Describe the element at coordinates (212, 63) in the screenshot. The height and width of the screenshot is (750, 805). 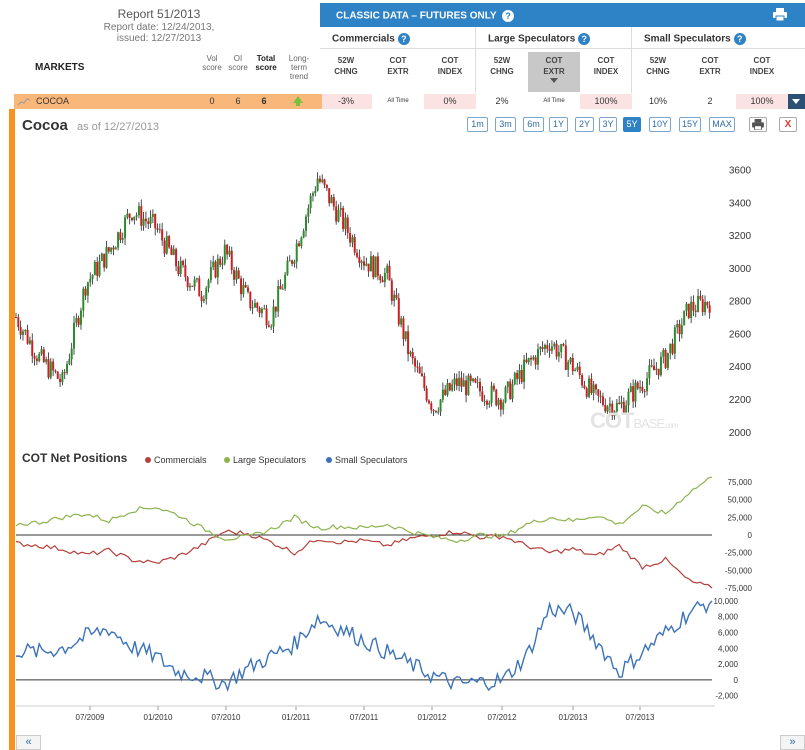
I see `vol-score-header: Vol score` at that location.